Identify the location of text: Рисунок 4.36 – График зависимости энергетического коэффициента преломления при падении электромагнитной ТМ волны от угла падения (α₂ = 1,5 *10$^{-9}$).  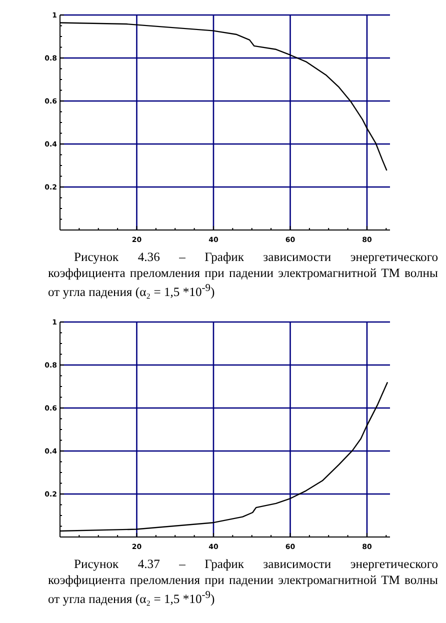
(243, 274).